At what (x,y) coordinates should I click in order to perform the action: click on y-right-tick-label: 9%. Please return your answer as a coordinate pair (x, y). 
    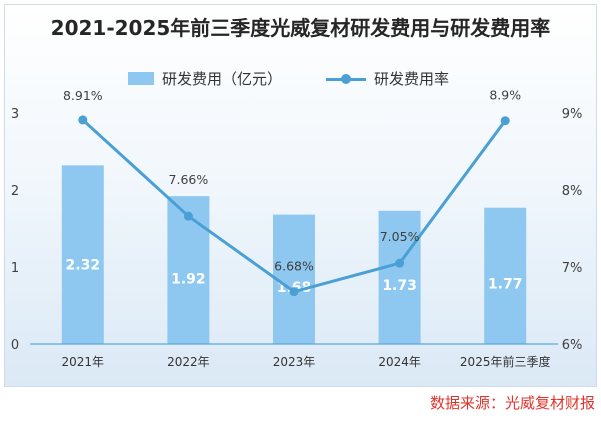
    Looking at the image, I should click on (572, 114).